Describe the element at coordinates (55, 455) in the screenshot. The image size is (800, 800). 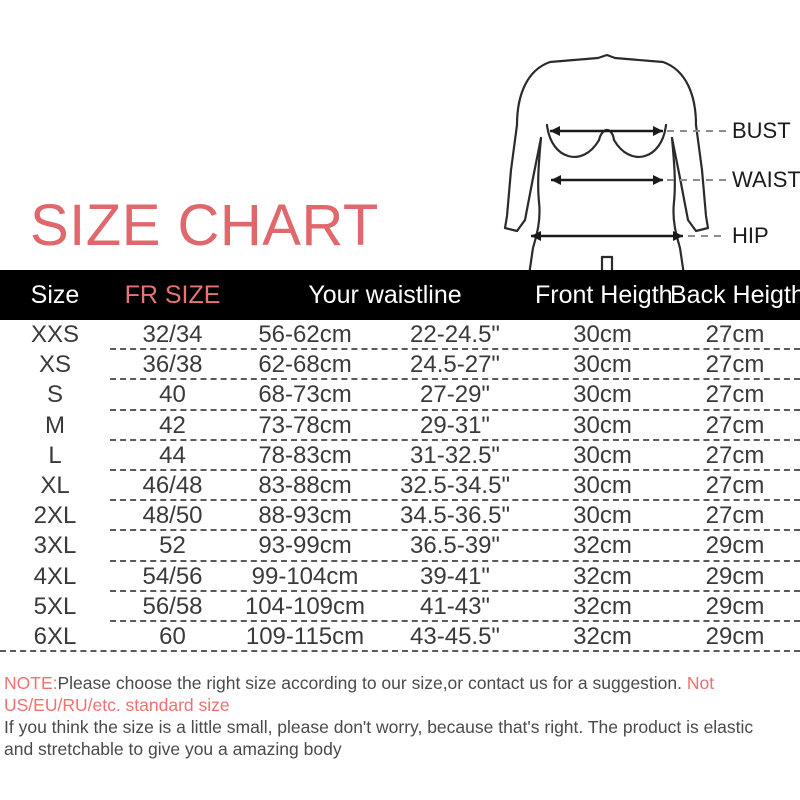
I see `cell-size: L` at that location.